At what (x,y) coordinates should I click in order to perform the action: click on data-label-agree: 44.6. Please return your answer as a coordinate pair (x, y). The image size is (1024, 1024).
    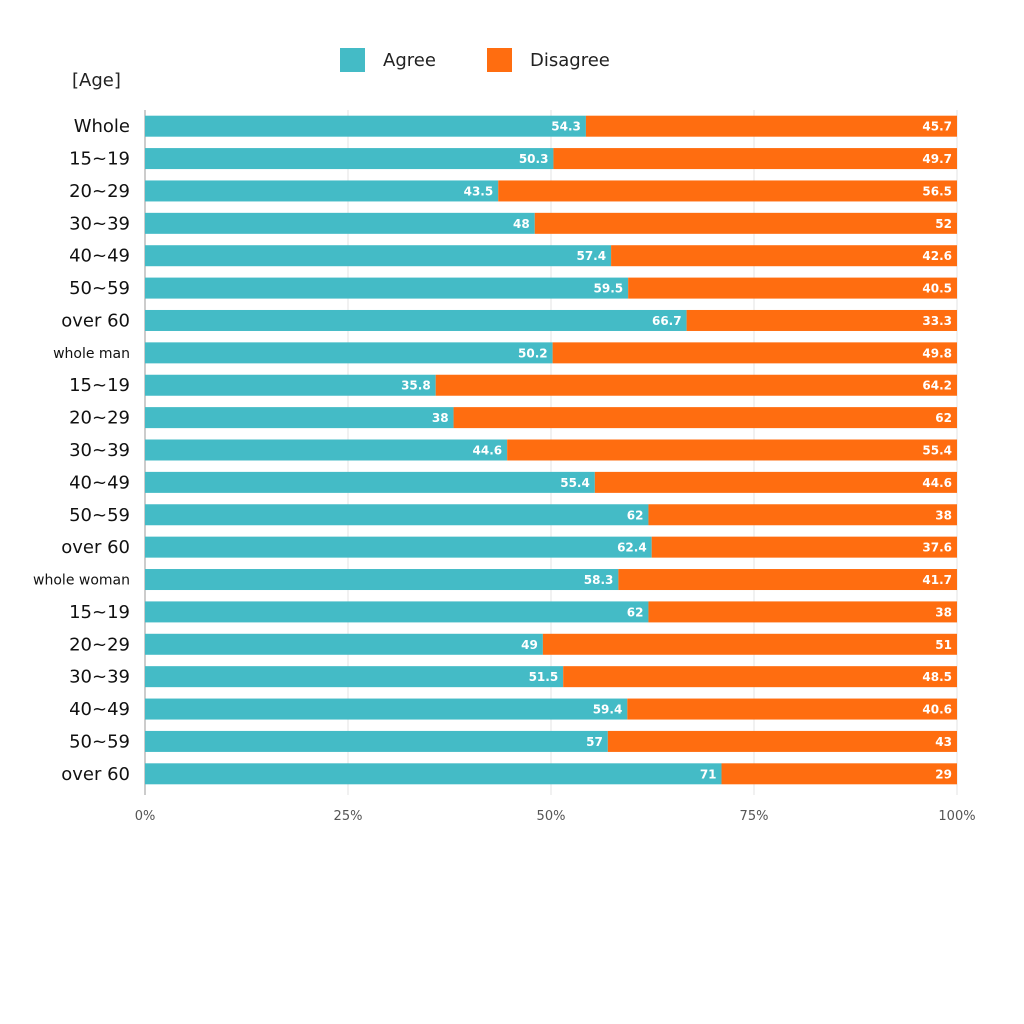
    Looking at the image, I should click on (488, 451).